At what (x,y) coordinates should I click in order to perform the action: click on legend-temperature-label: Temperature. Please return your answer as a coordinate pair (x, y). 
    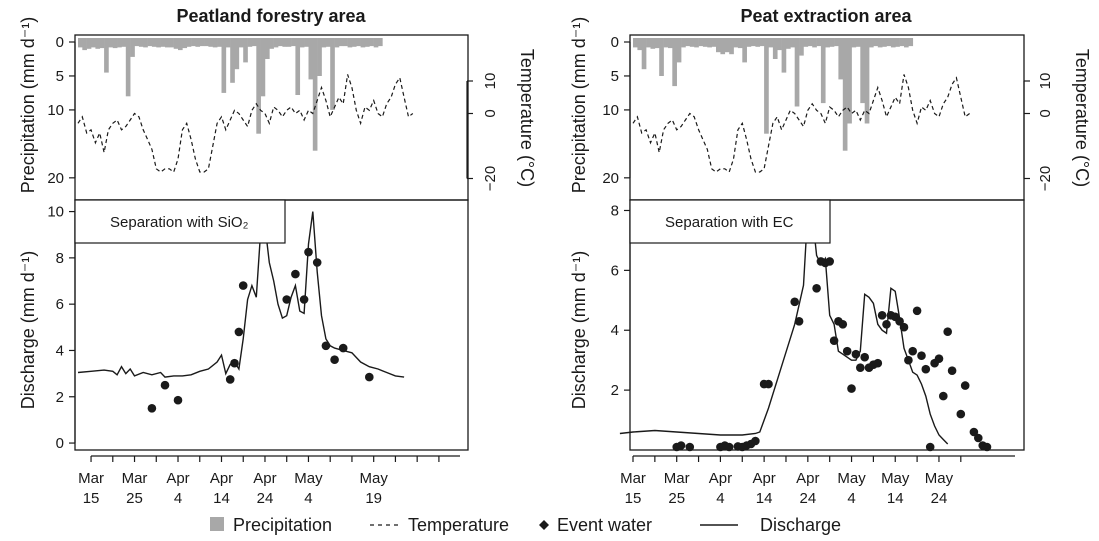
    Looking at the image, I should click on (458, 525).